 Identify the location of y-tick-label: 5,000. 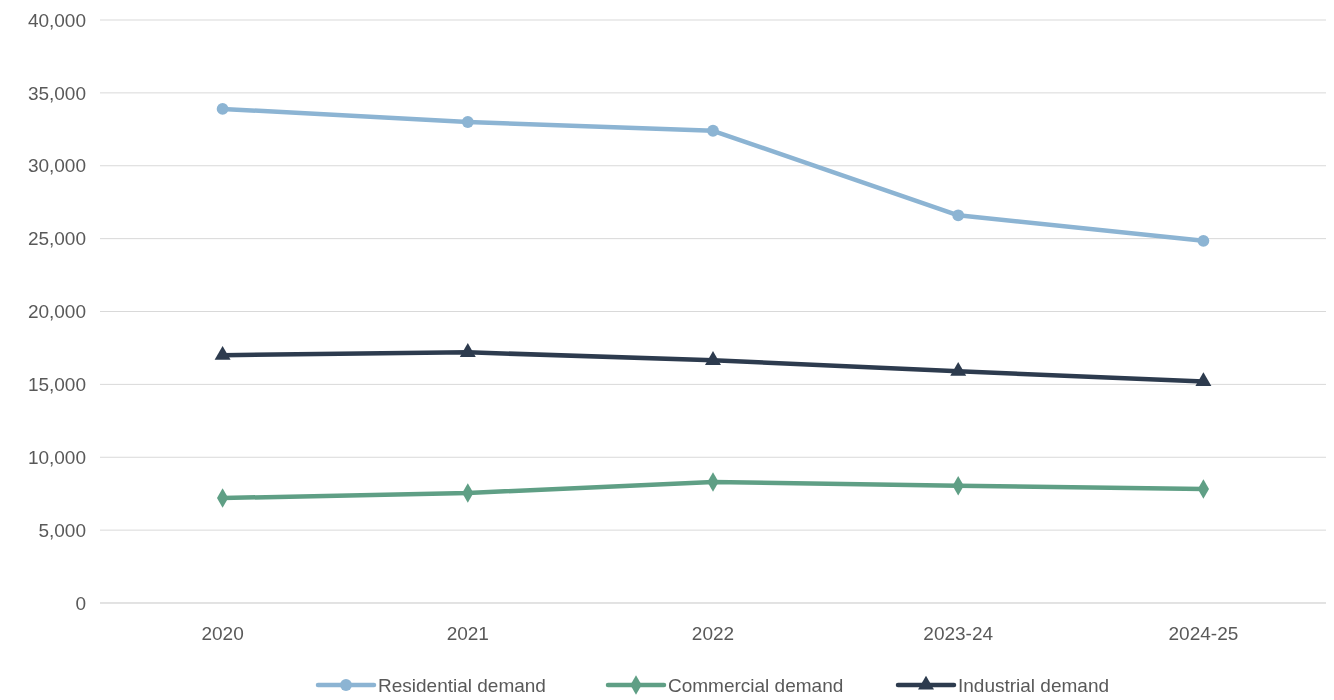
(62, 530).